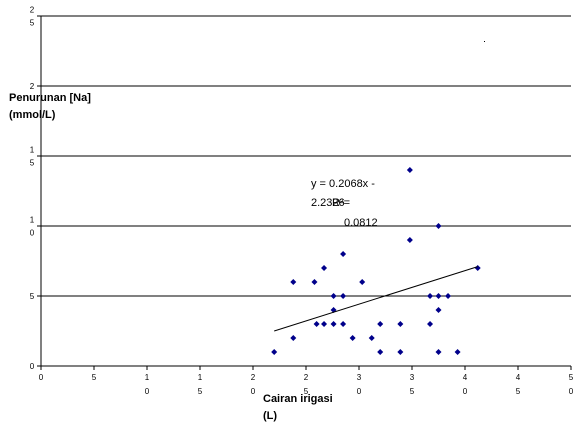 Image resolution: width=573 pixels, height=424 pixels. I want to click on r-squared-value: 0.0812, so click(361, 223).